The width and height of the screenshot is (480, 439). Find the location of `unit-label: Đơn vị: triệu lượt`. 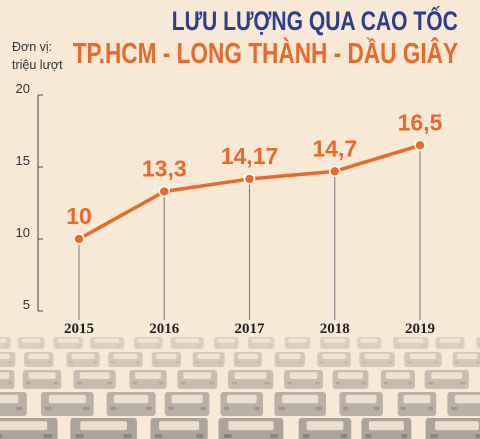

unit-label: Đơn vị: triệu lượt is located at coordinates (37, 56).